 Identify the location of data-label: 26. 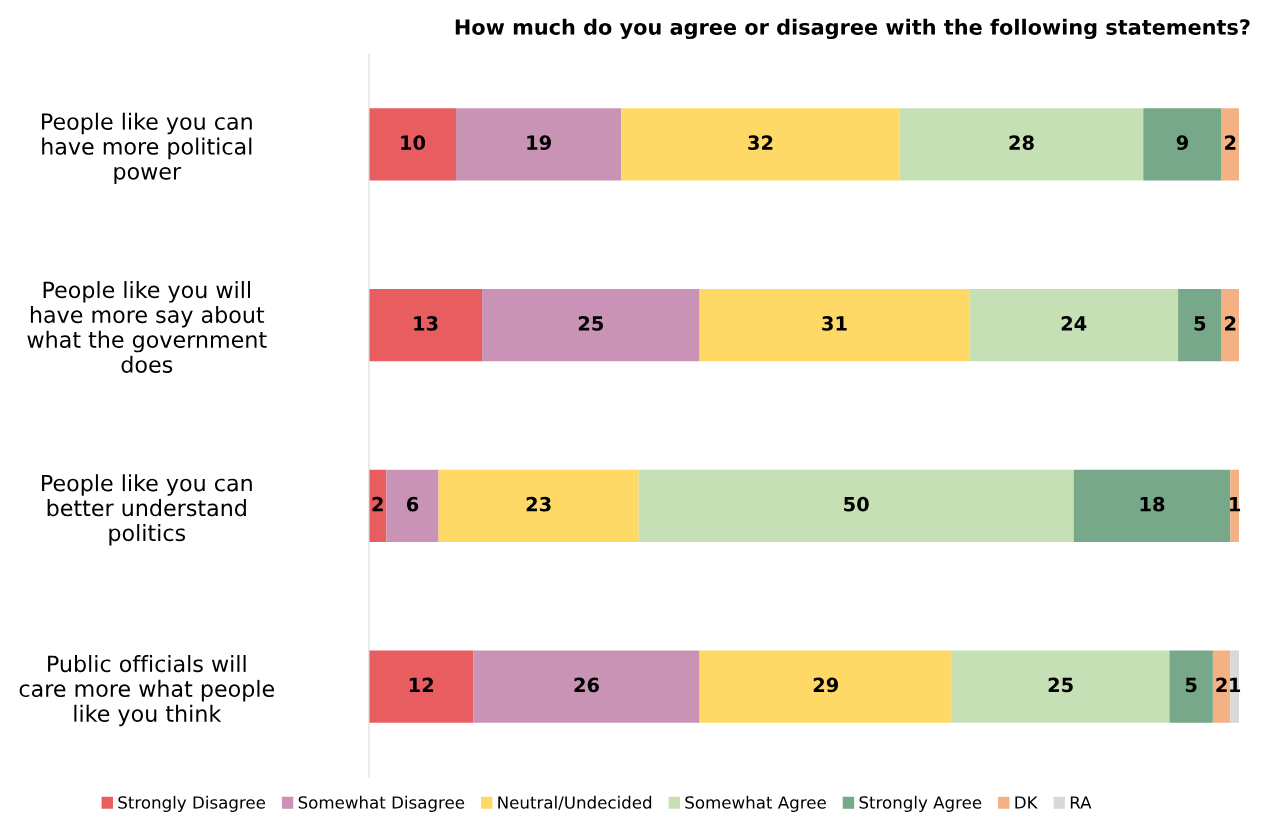
(586, 685).